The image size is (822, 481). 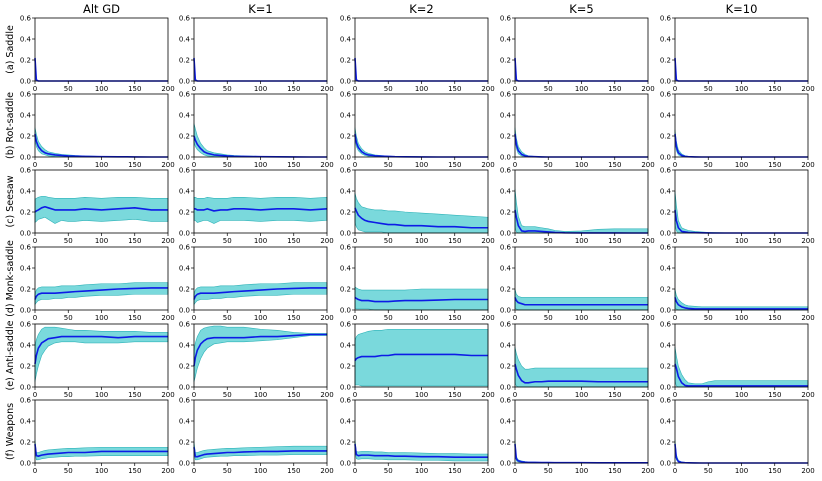 What do you see at coordinates (97, 54) in the screenshot?
I see `panel-a-saddle-alt-gd: 0.0 0.2 0.4 0.6 0 50 100 150 200` at bounding box center [97, 54].